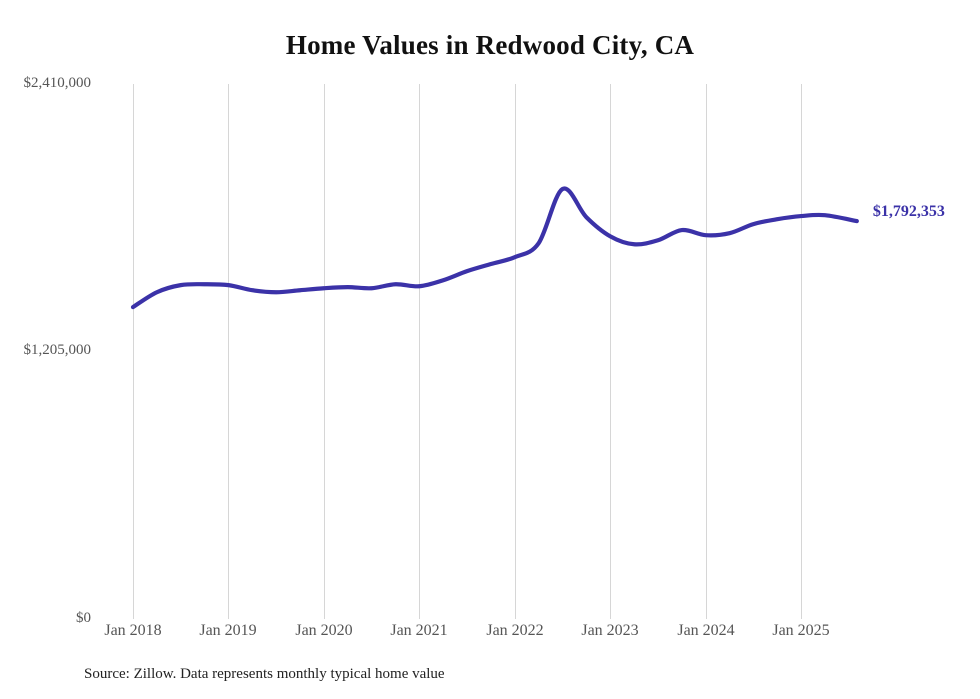 This screenshot has width=980, height=699. I want to click on x-axis-label-jan-2024: Jan 2024, so click(706, 630).